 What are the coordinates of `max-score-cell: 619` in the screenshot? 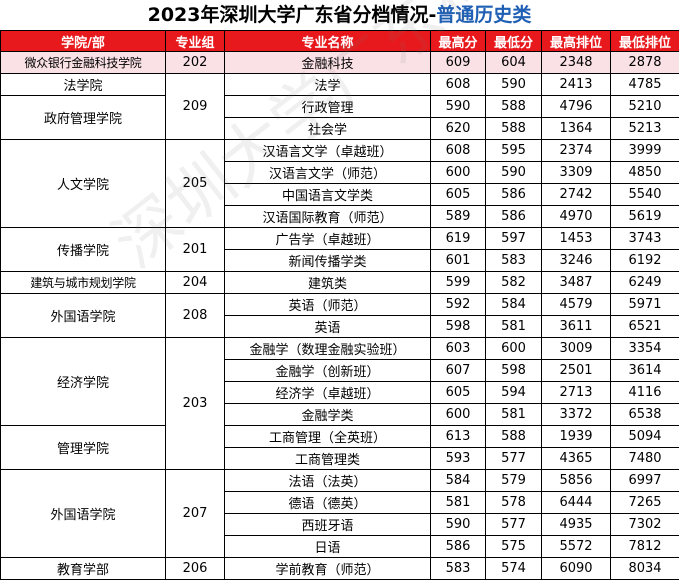 It's located at (458, 238).